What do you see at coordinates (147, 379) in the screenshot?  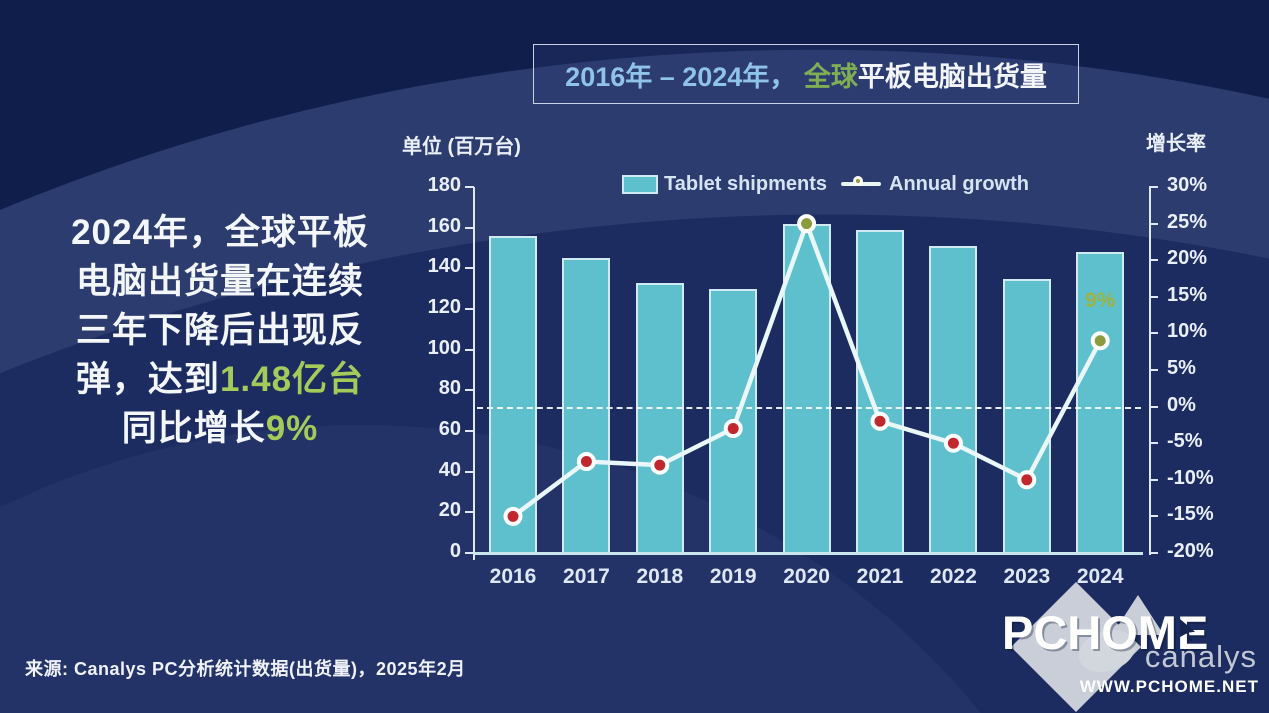 I see `headline-line4: 弹，达到` at bounding box center [147, 379].